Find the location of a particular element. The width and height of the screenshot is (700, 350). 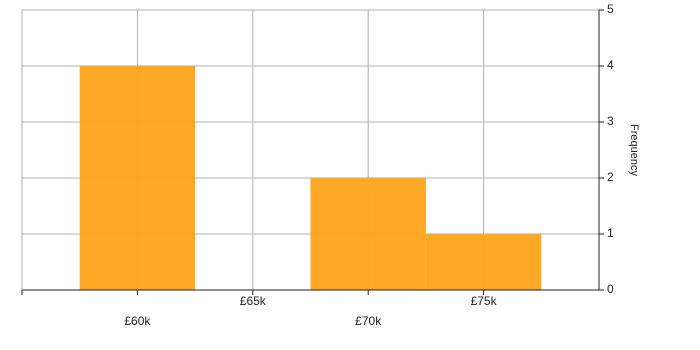

y-axis-label: Frequency is located at coordinates (634, 150).